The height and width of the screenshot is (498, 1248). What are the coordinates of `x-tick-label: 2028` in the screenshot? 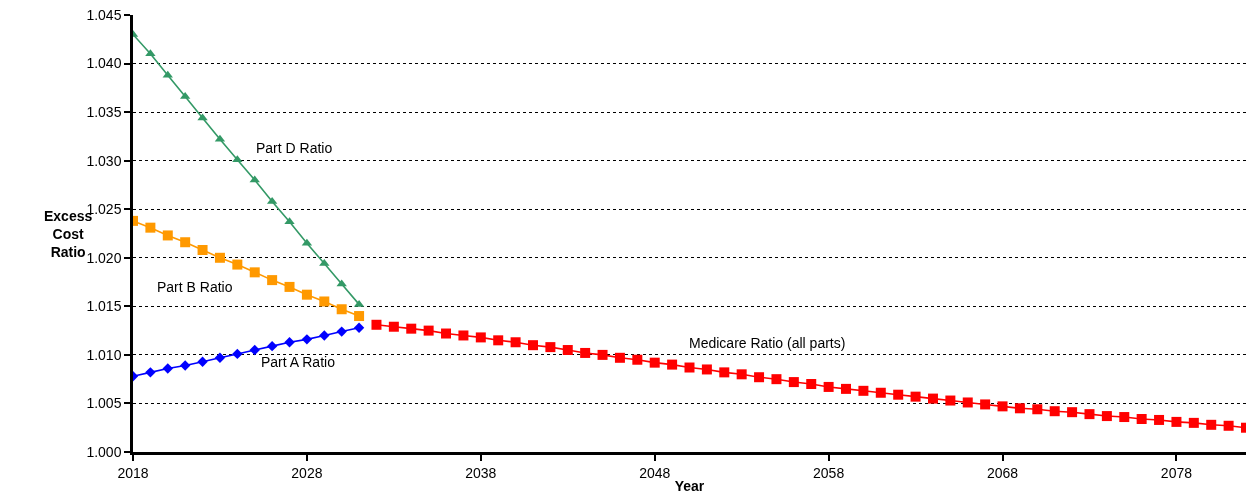 It's located at (307, 472).